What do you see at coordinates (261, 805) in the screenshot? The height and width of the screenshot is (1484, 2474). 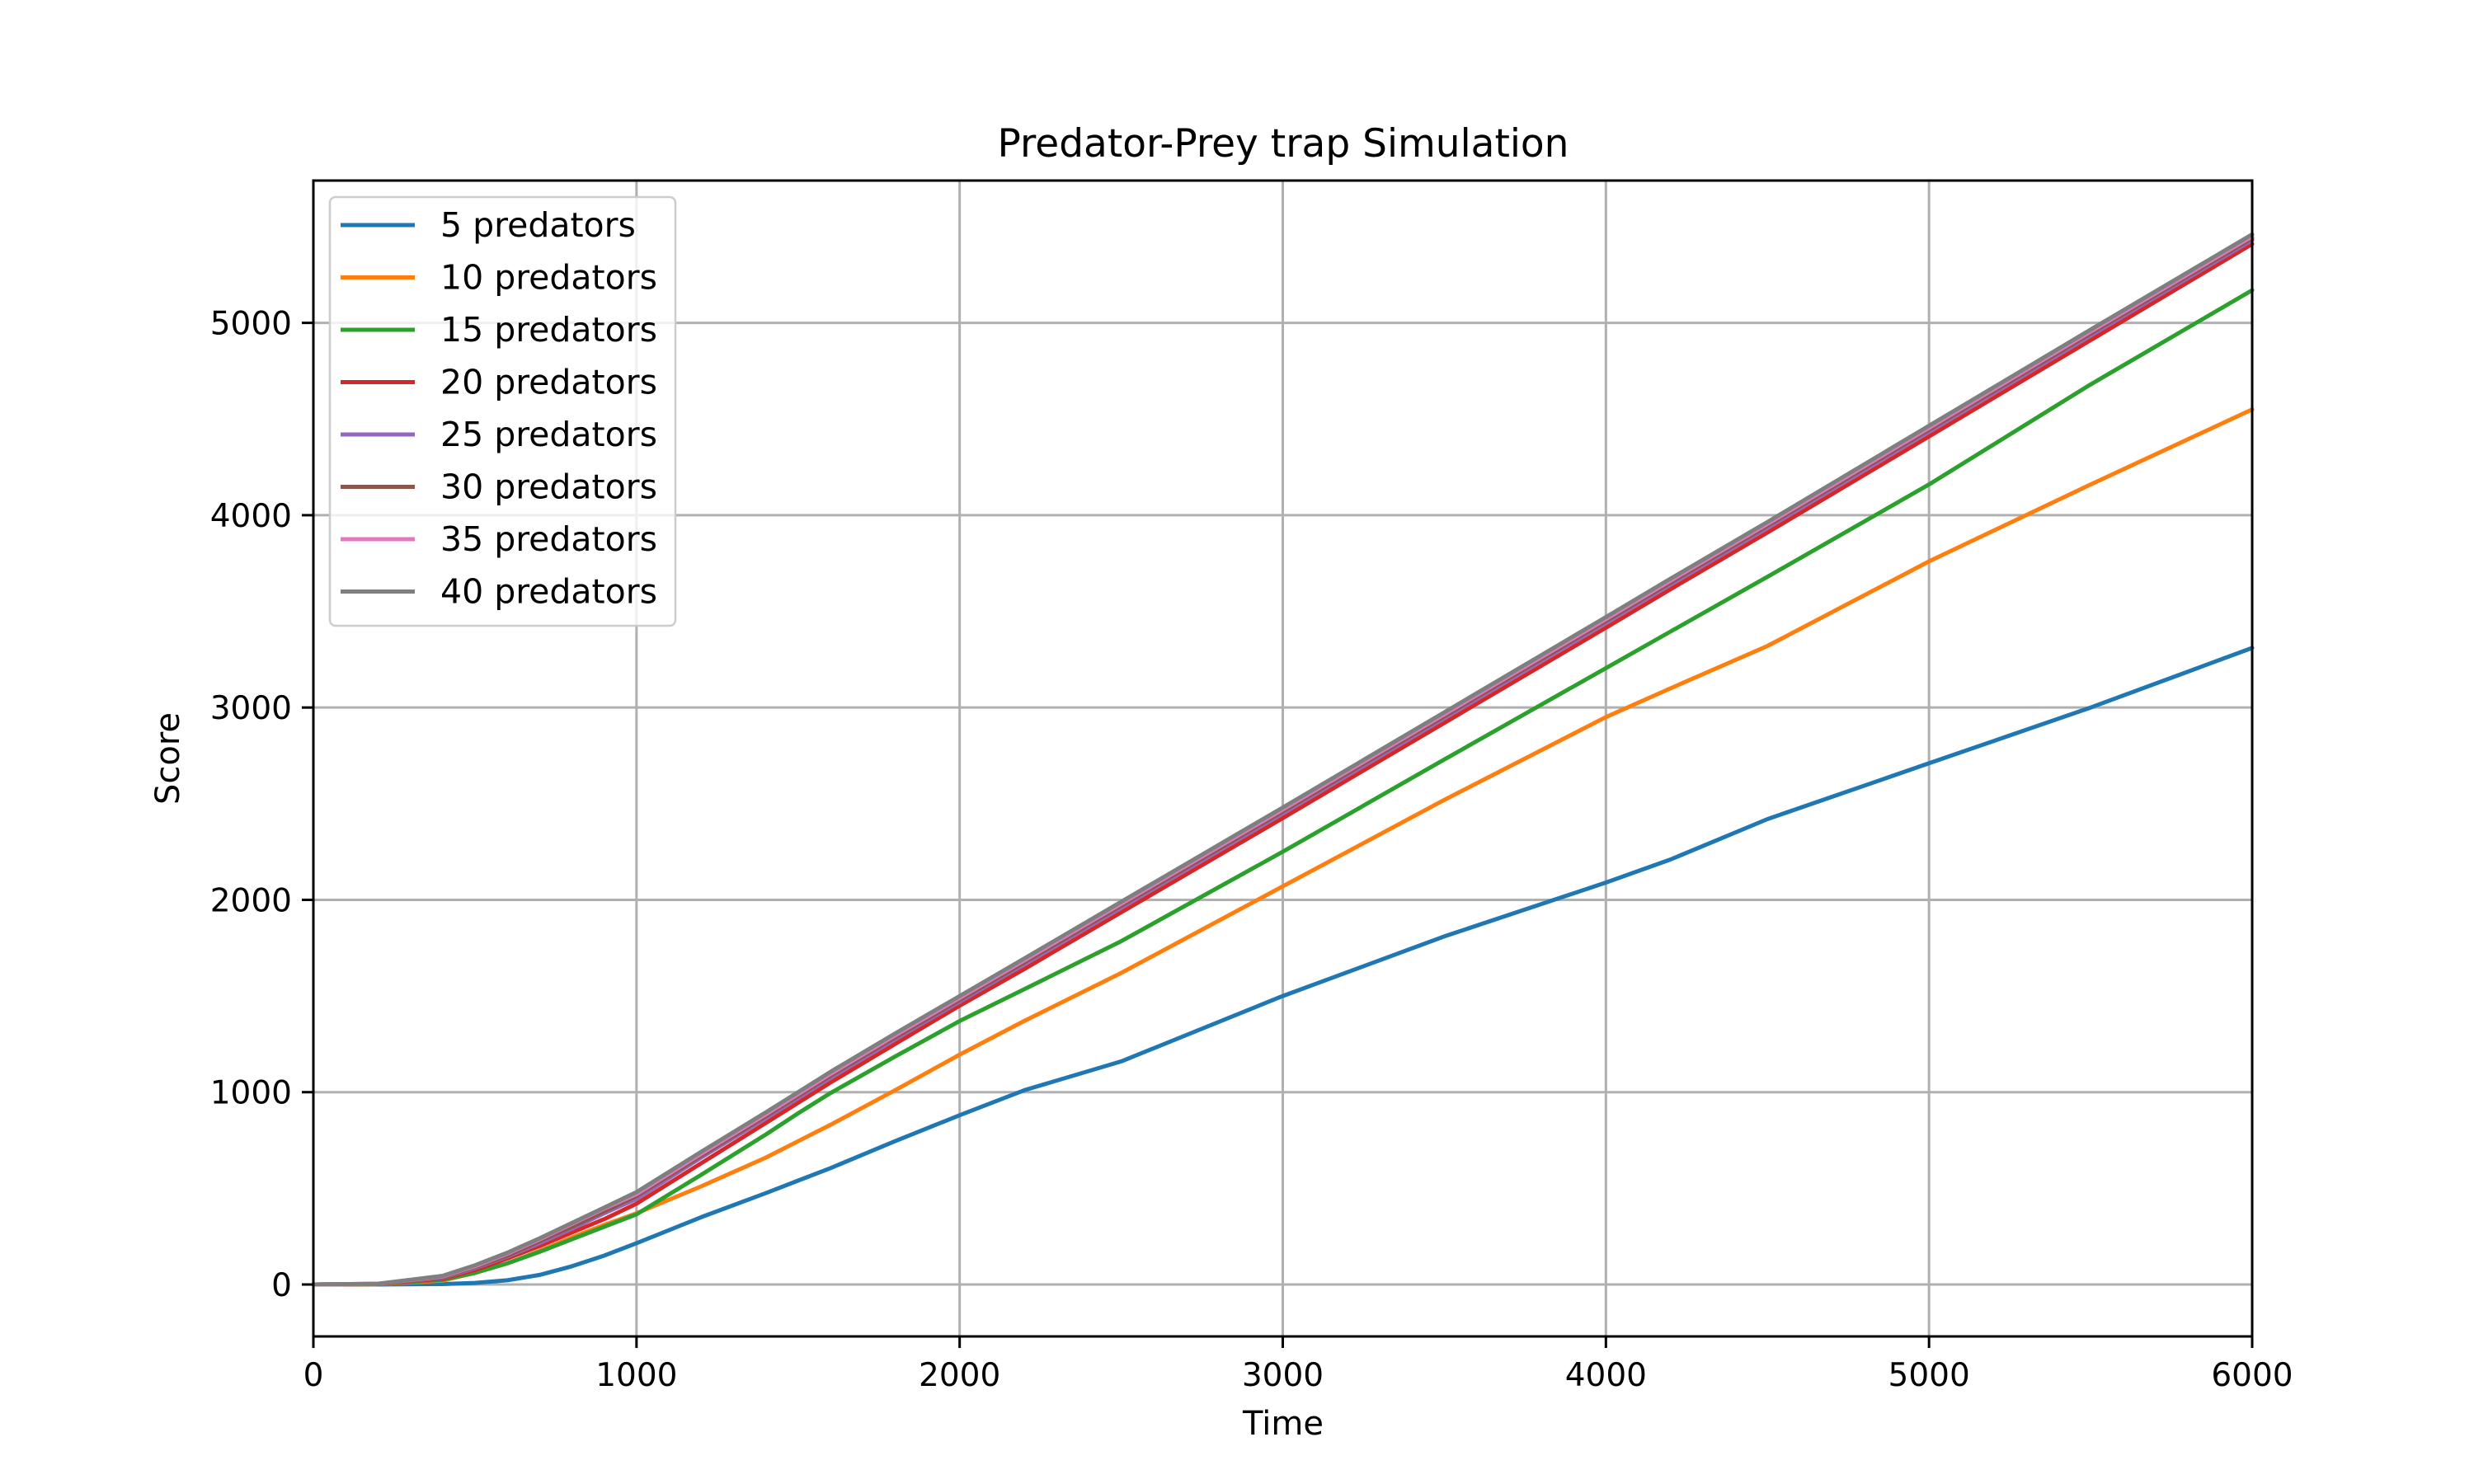 I see `y-axis-ticks: 0 1000 2000 3000 4000 5000` at bounding box center [261, 805].